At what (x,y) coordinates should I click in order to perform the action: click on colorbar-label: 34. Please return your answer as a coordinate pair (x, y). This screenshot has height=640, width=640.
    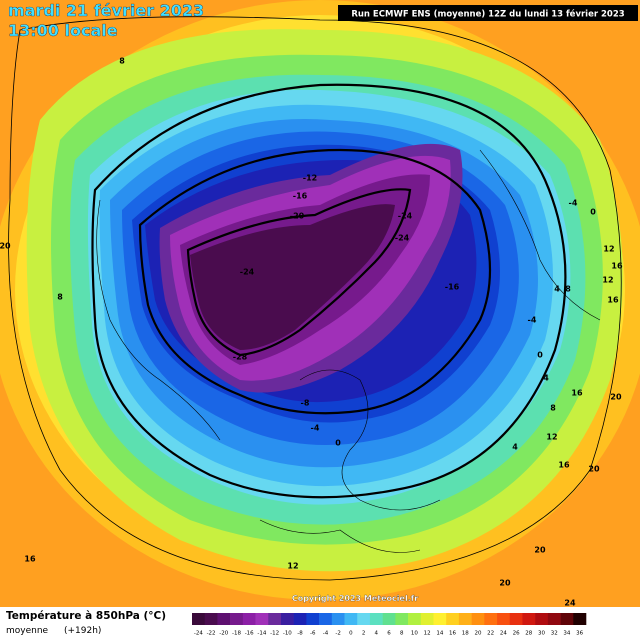
    Looking at the image, I should click on (566, 634).